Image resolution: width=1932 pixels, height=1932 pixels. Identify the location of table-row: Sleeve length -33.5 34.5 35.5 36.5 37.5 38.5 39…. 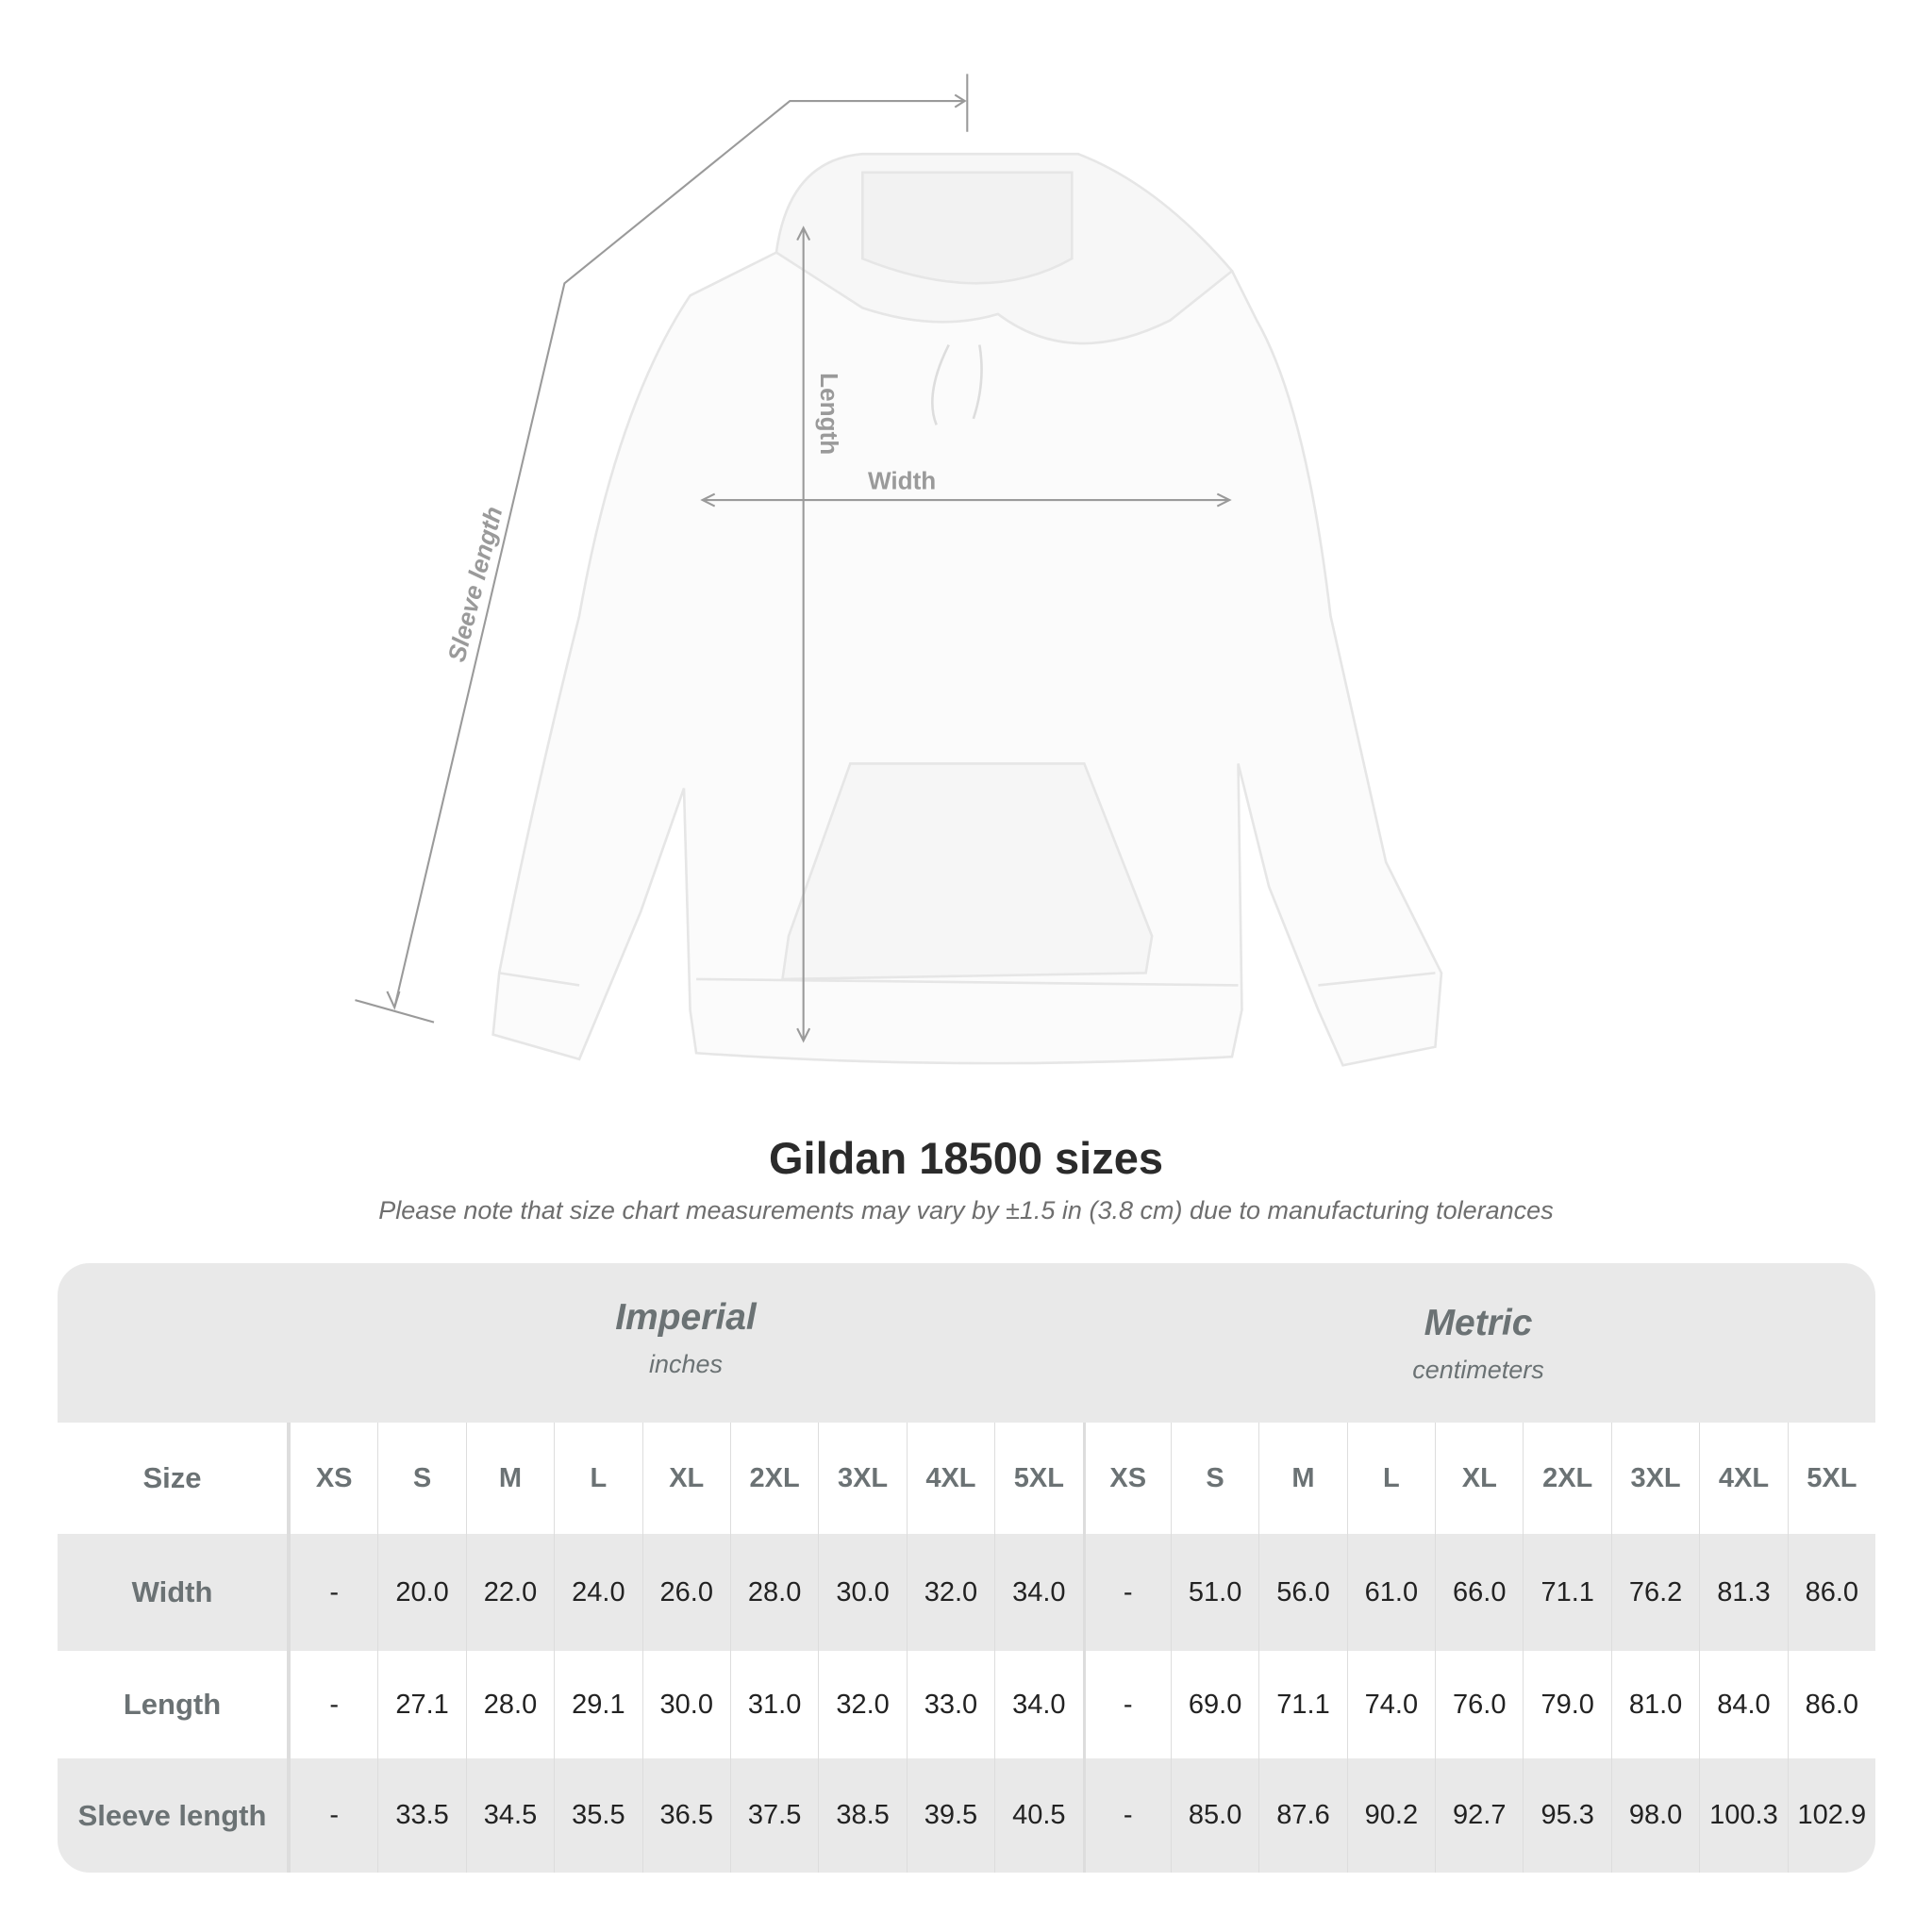
(967, 1816).